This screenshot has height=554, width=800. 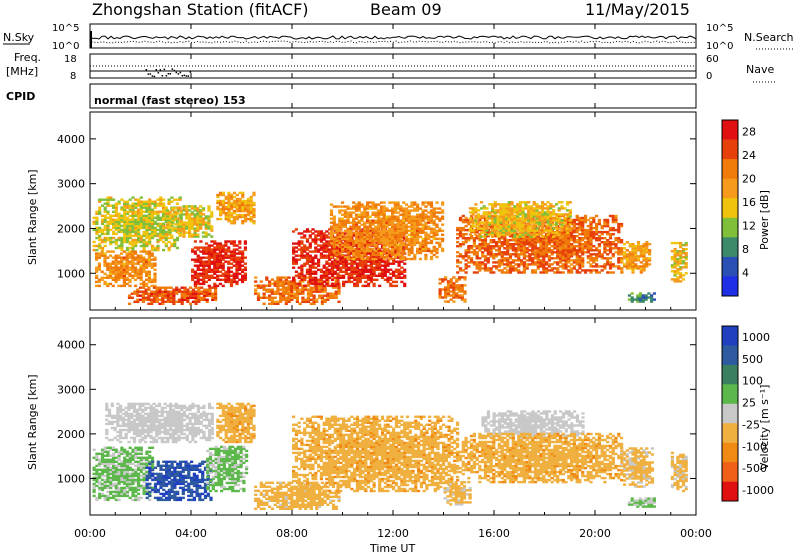 I want to click on nsearch-label: N.Search, so click(x=769, y=37).